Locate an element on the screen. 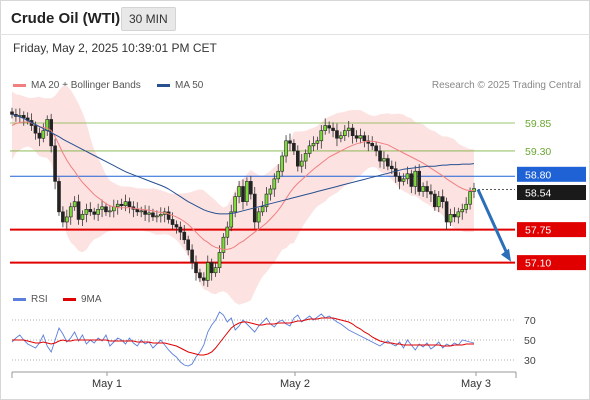 This screenshot has height=400, width=590. legend-9ma: 9MA is located at coordinates (82, 299).